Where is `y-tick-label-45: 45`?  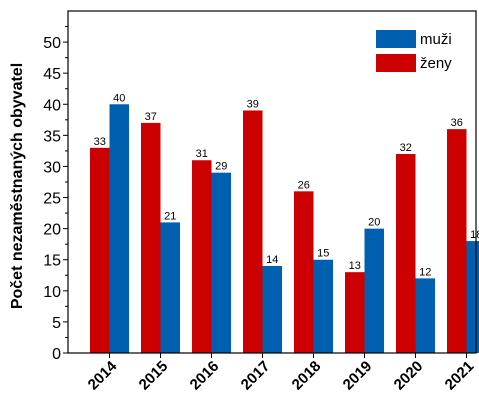
y-tick-label-45: 45 is located at coordinates (52, 74).